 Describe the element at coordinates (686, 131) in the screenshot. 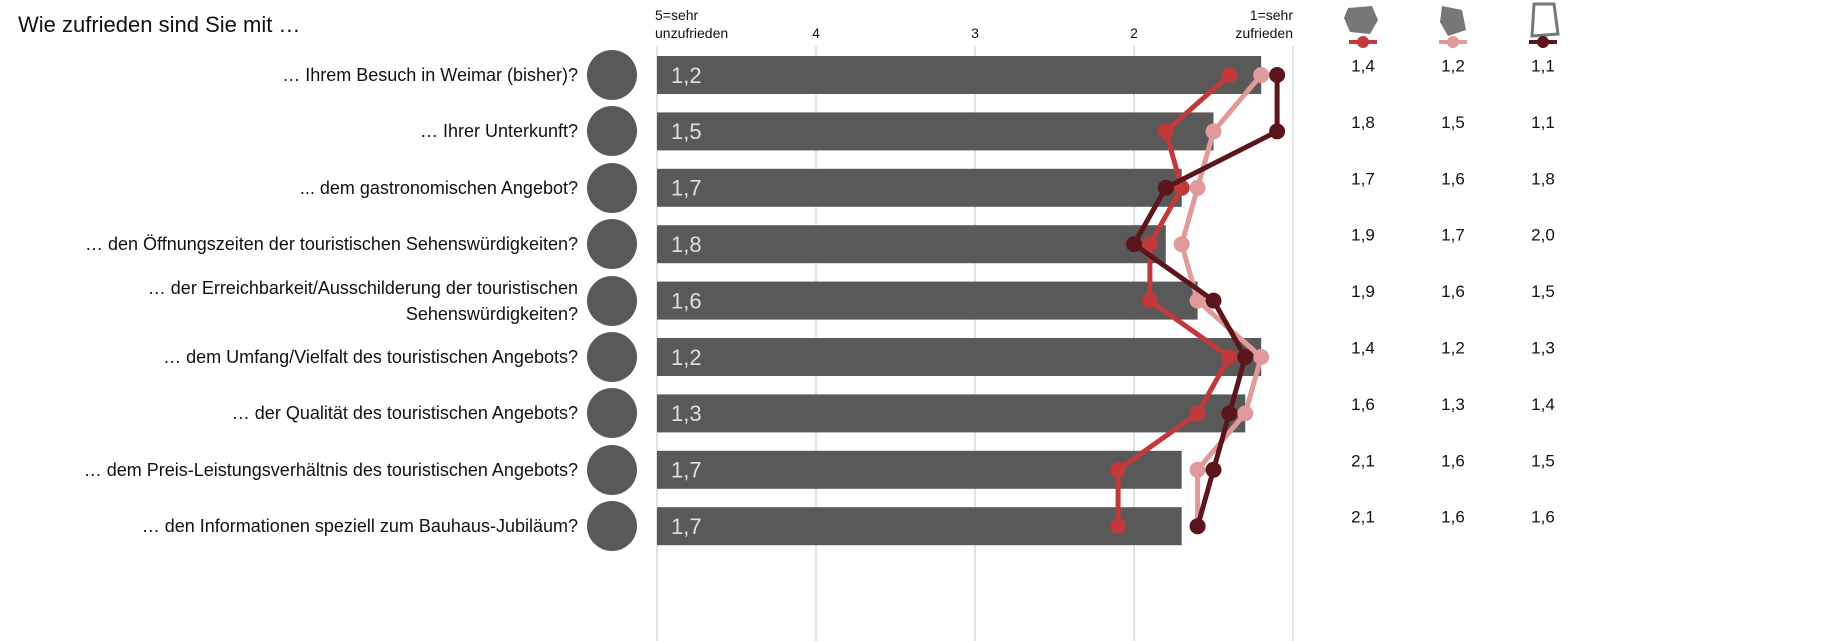

I see `bar-value-label: 1,5` at that location.